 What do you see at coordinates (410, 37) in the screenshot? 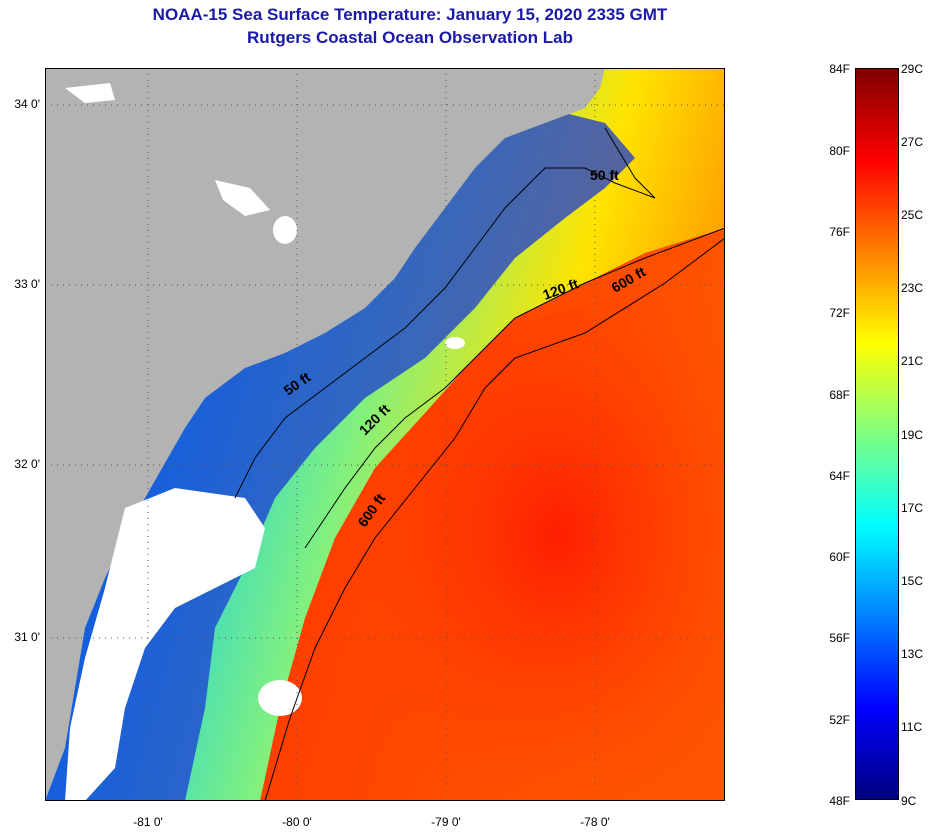
I see `map-subtitle: Rutgers Coastal Ocean Observation Lab` at bounding box center [410, 37].